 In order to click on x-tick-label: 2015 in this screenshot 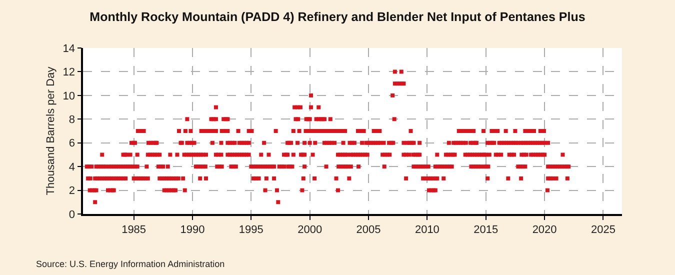, I will do `click(486, 230)`.